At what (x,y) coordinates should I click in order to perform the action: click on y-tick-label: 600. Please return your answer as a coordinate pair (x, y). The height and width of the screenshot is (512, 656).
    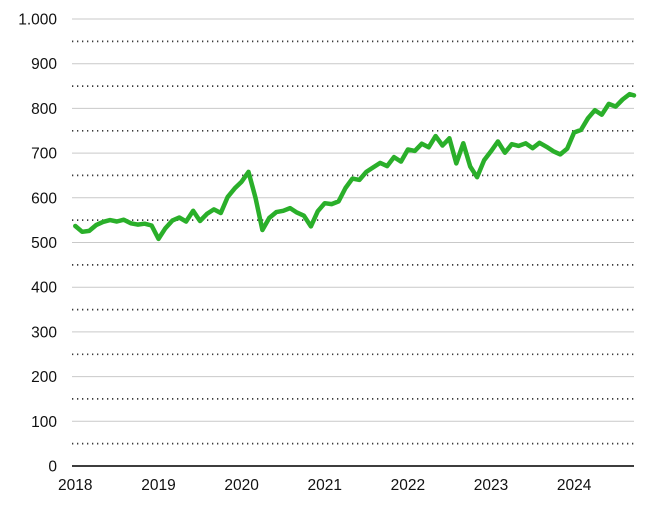
    Looking at the image, I should click on (44, 198).